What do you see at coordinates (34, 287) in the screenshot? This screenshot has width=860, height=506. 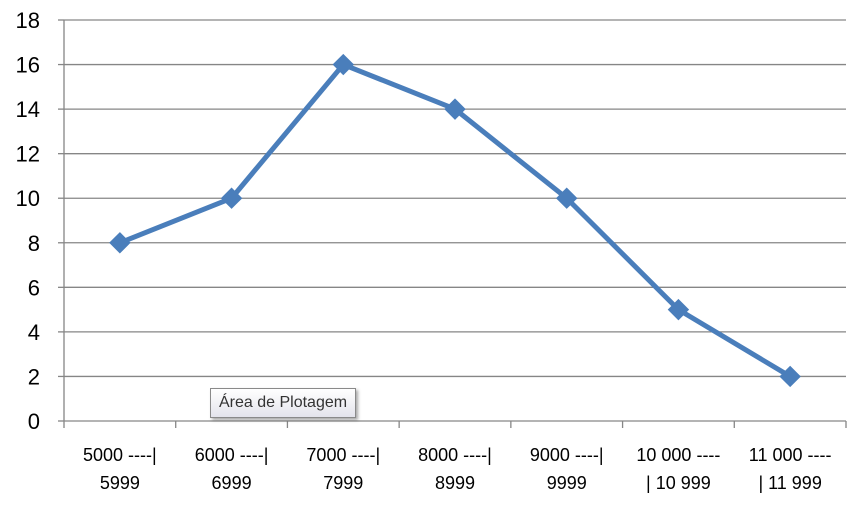 I see `y-tick-label: 6` at bounding box center [34, 287].